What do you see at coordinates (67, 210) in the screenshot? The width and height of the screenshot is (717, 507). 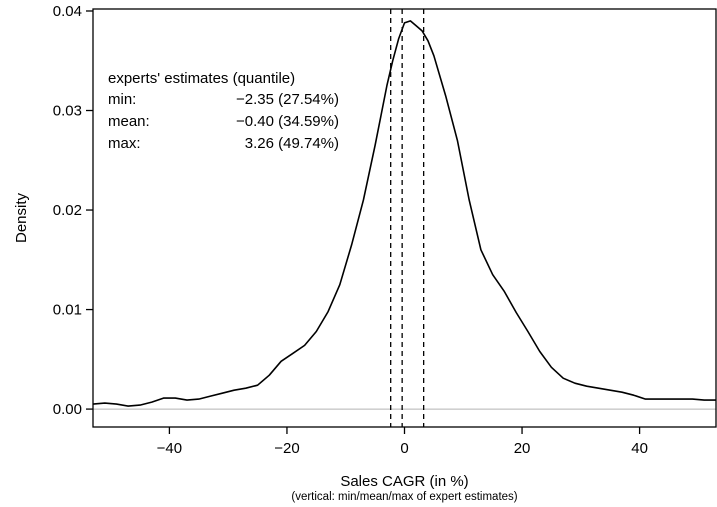 I see `y-tick-label: 0.02` at bounding box center [67, 210].